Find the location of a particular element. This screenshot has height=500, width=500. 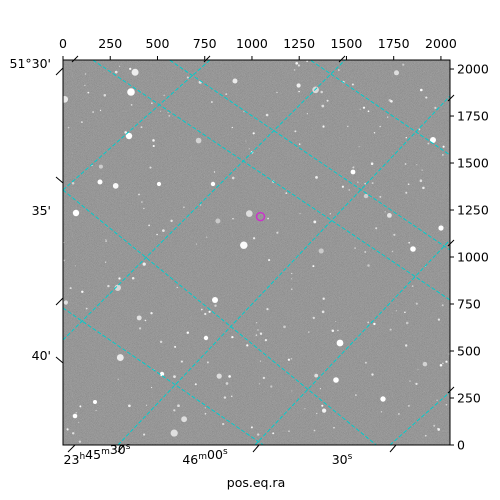

left-dec-axis: 51°30' 35' 40' is located at coordinates (37, 210).